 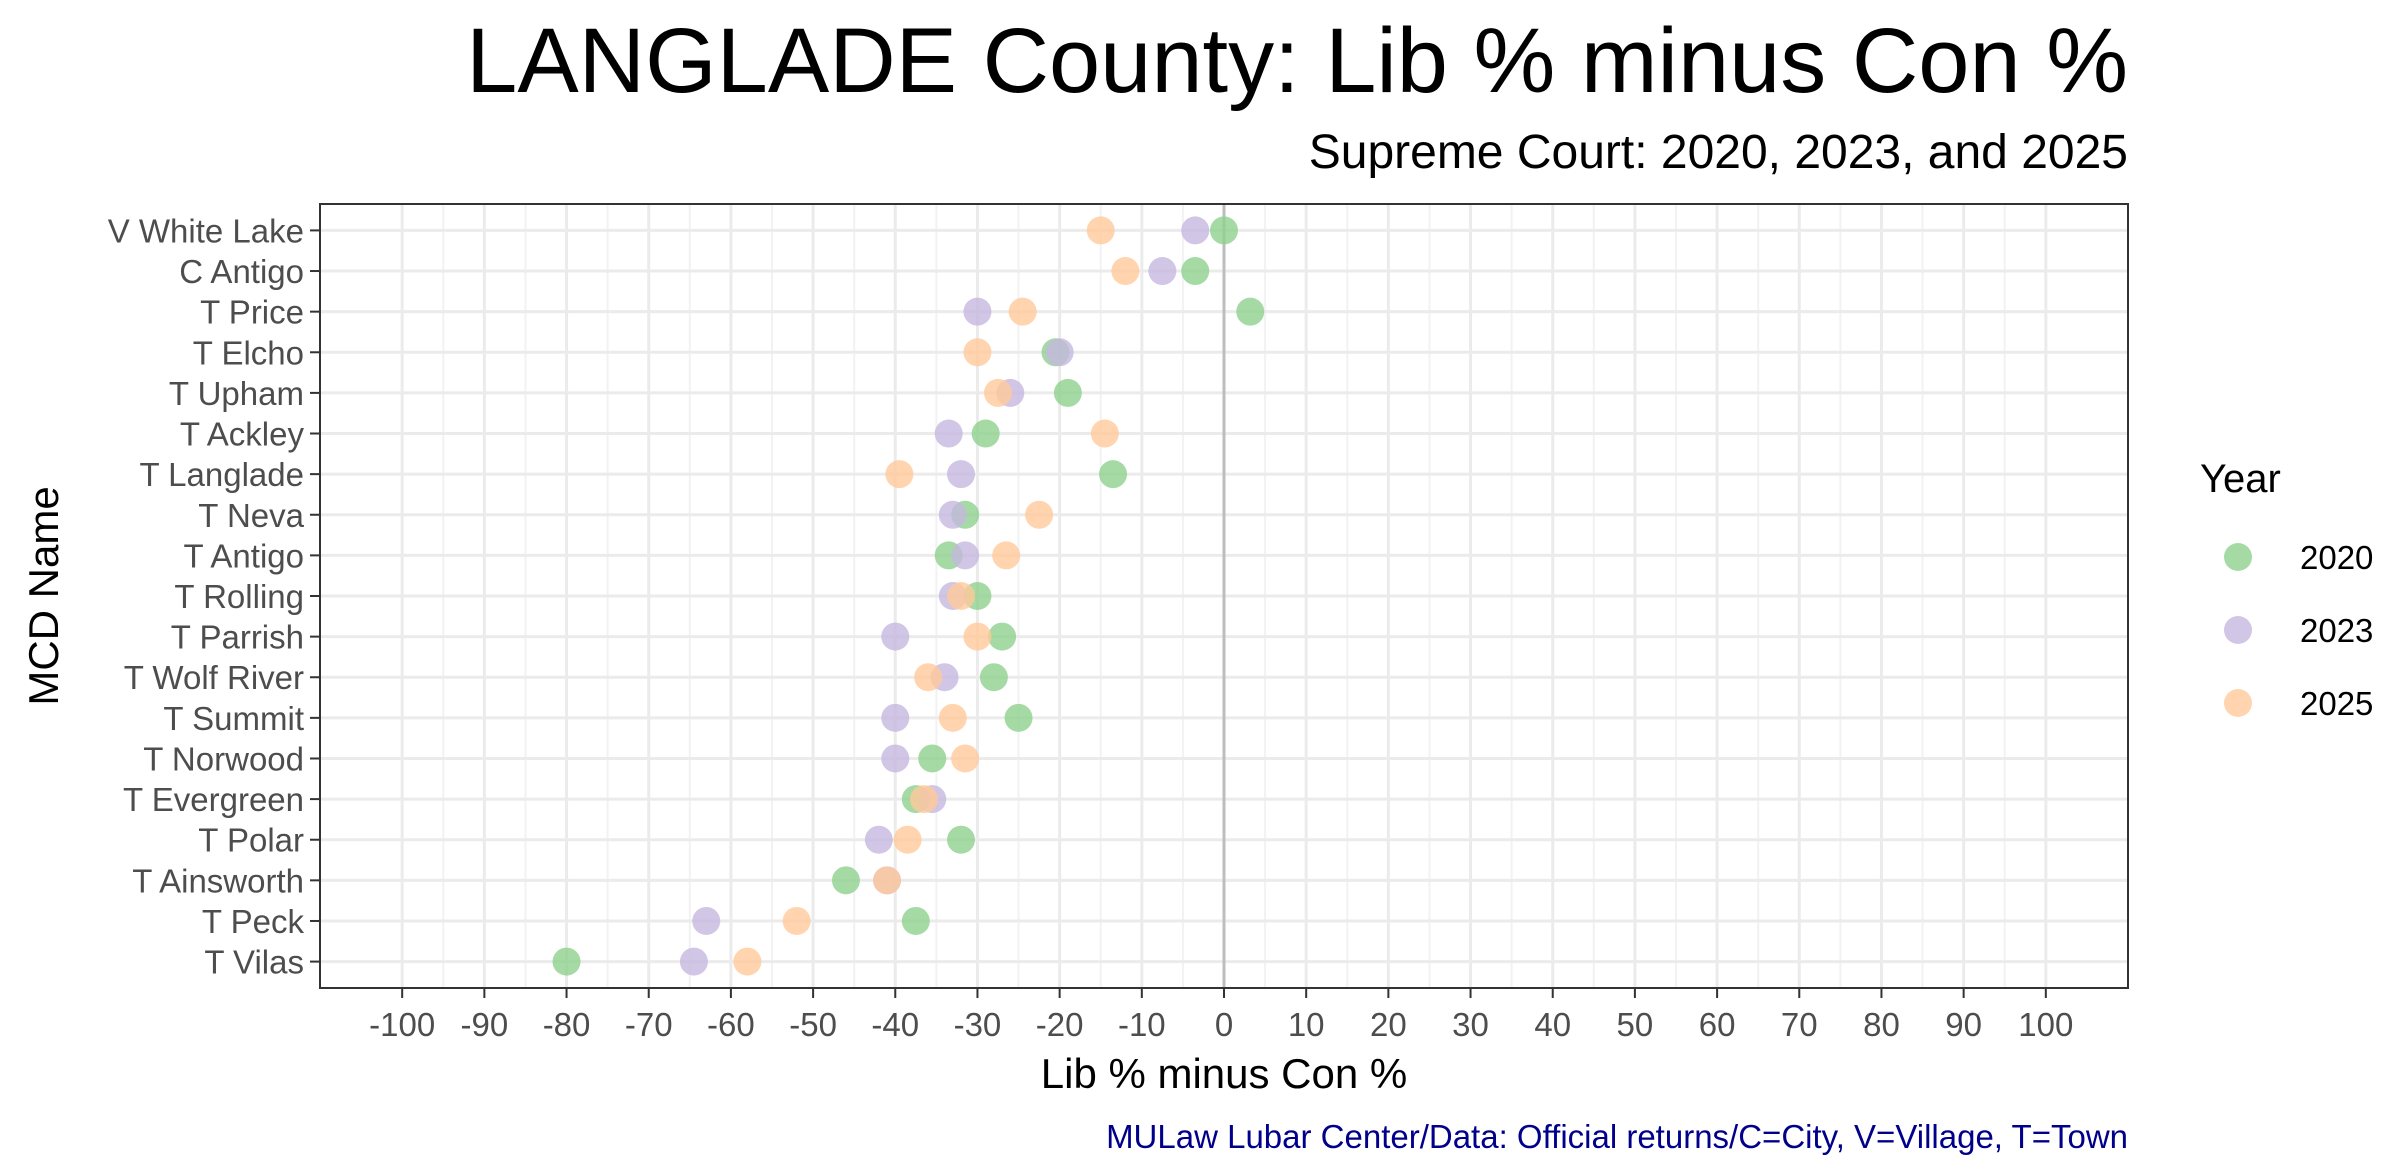 What do you see at coordinates (977, 352) in the screenshot?
I see `point-2025-t-elcho` at bounding box center [977, 352].